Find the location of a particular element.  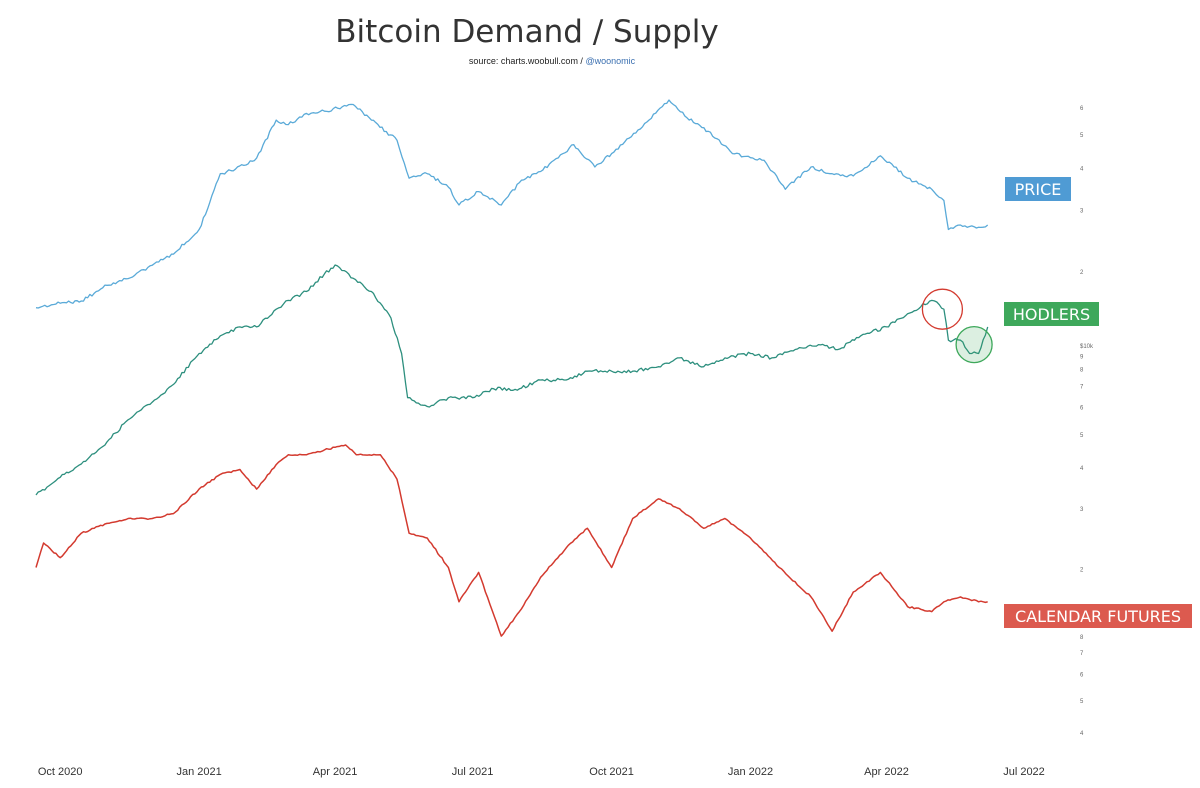

legend-badge-label: PRICE is located at coordinates (1038, 189).